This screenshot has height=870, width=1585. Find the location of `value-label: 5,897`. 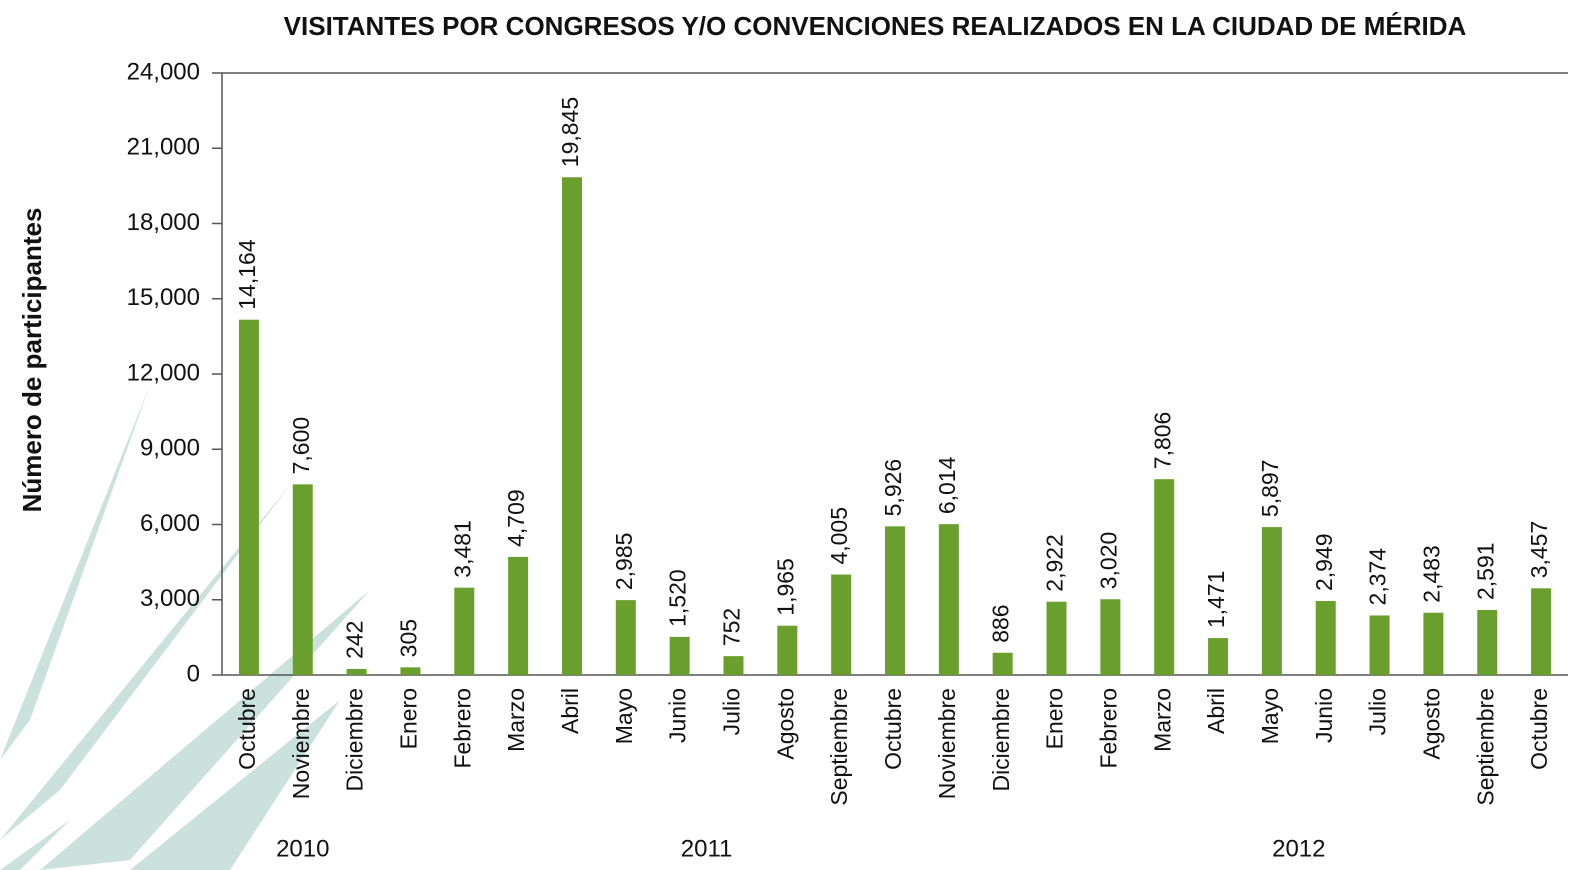

value-label: 5,897 is located at coordinates (1270, 489).